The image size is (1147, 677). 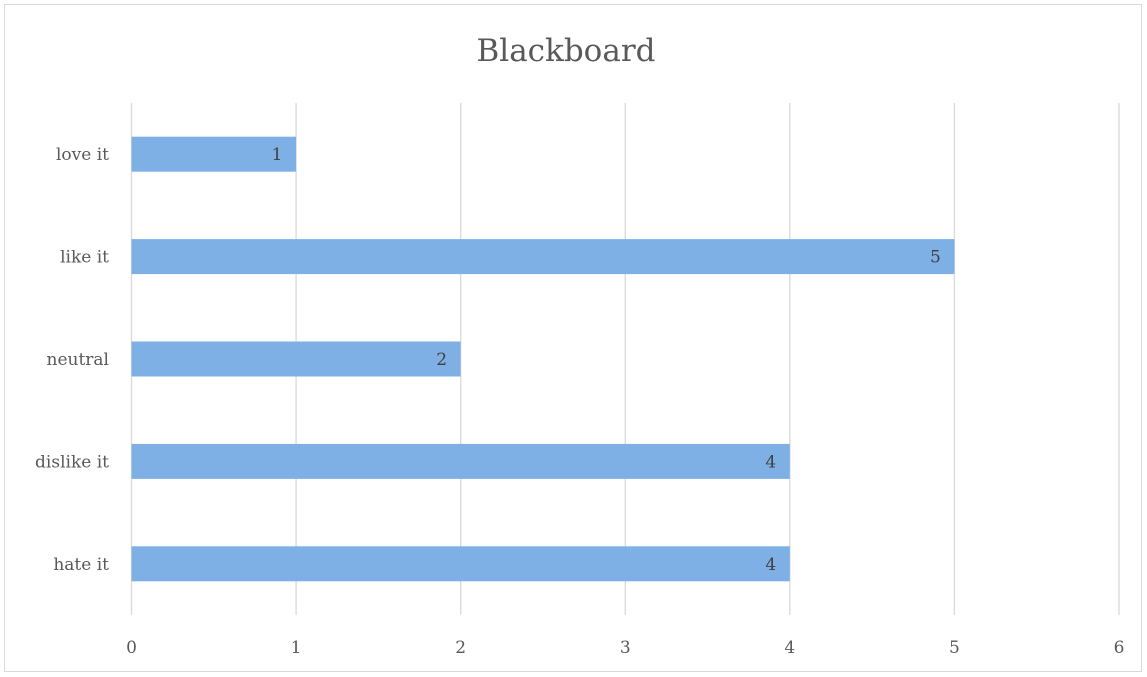 What do you see at coordinates (296, 648) in the screenshot?
I see `x-tick-label: 1` at bounding box center [296, 648].